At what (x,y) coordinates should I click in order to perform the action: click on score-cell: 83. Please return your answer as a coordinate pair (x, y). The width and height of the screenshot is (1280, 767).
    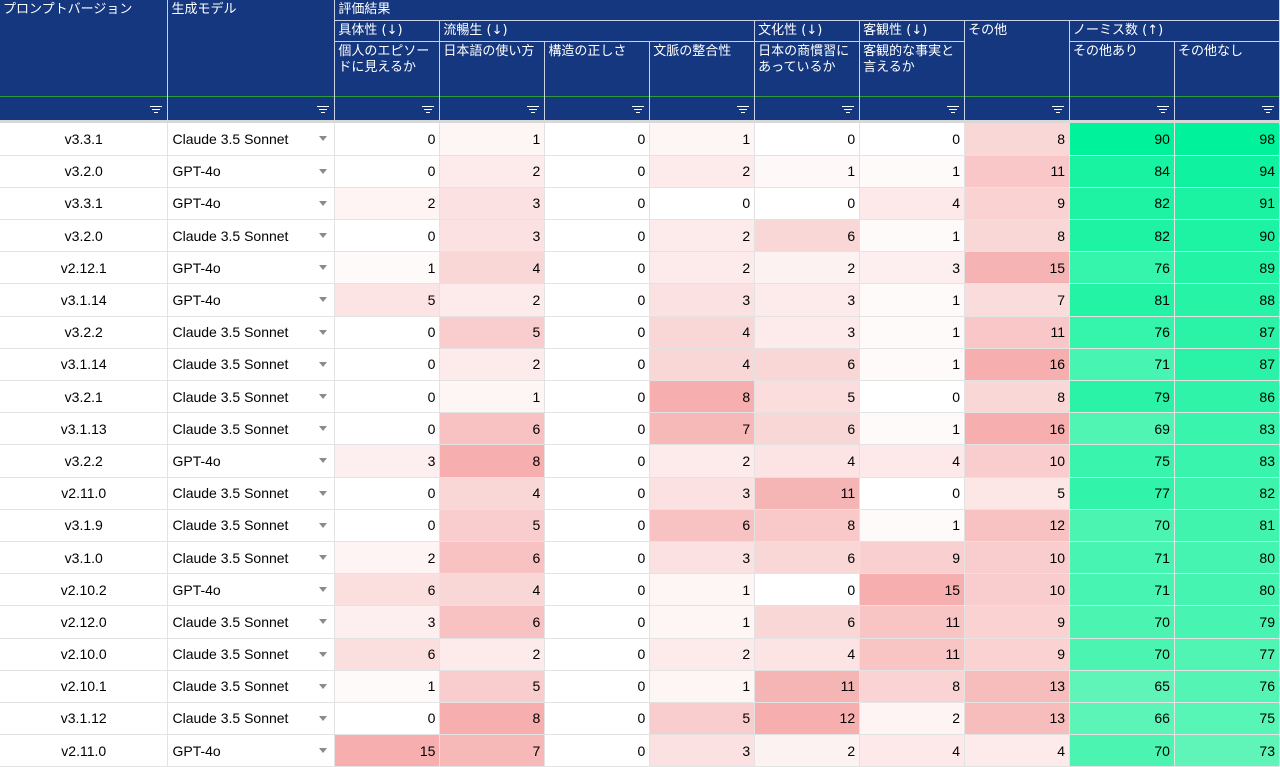
    Looking at the image, I should click on (1227, 429).